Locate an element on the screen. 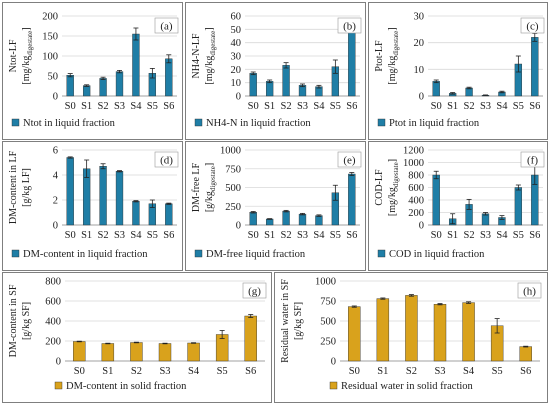  panel-letter: (g) is located at coordinates (254, 292).